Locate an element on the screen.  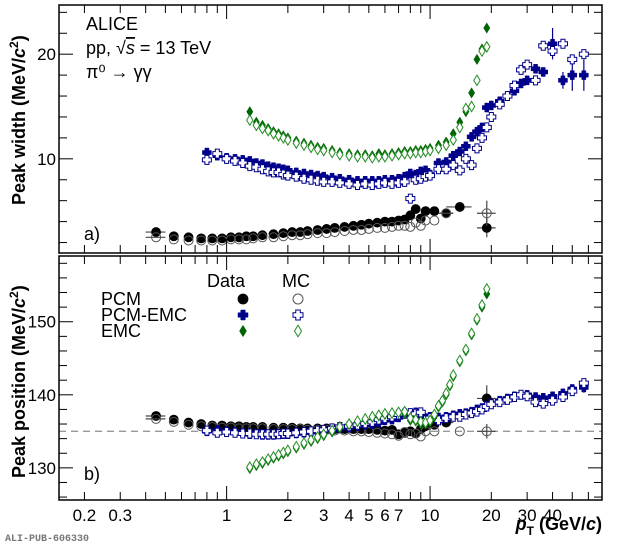
y-title-width-close: ) is located at coordinates (19, 38).